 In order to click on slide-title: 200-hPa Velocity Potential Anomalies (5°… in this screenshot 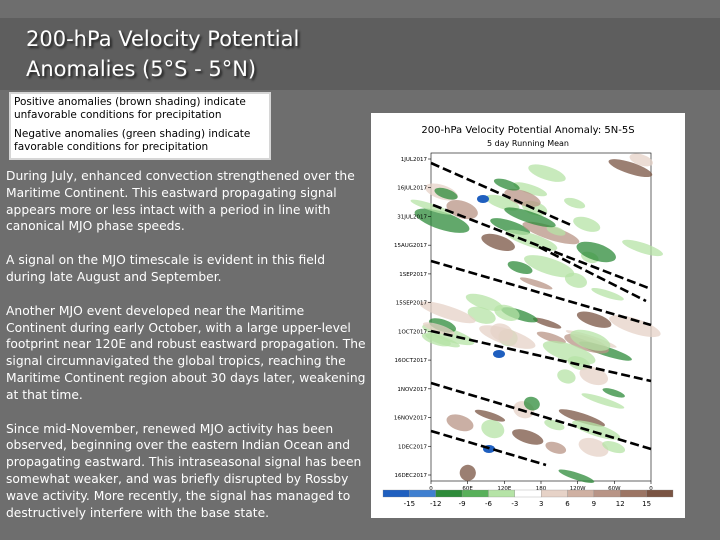, I will do `click(163, 54)`.